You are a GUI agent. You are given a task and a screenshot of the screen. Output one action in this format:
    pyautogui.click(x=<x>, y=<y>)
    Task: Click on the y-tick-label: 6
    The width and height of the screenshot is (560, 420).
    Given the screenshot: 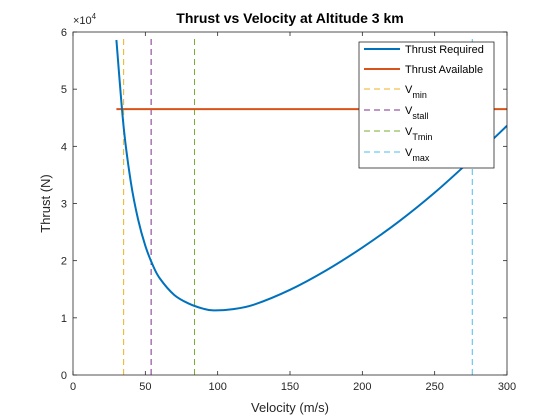 What is the action you would take?
    pyautogui.click(x=64, y=33)
    